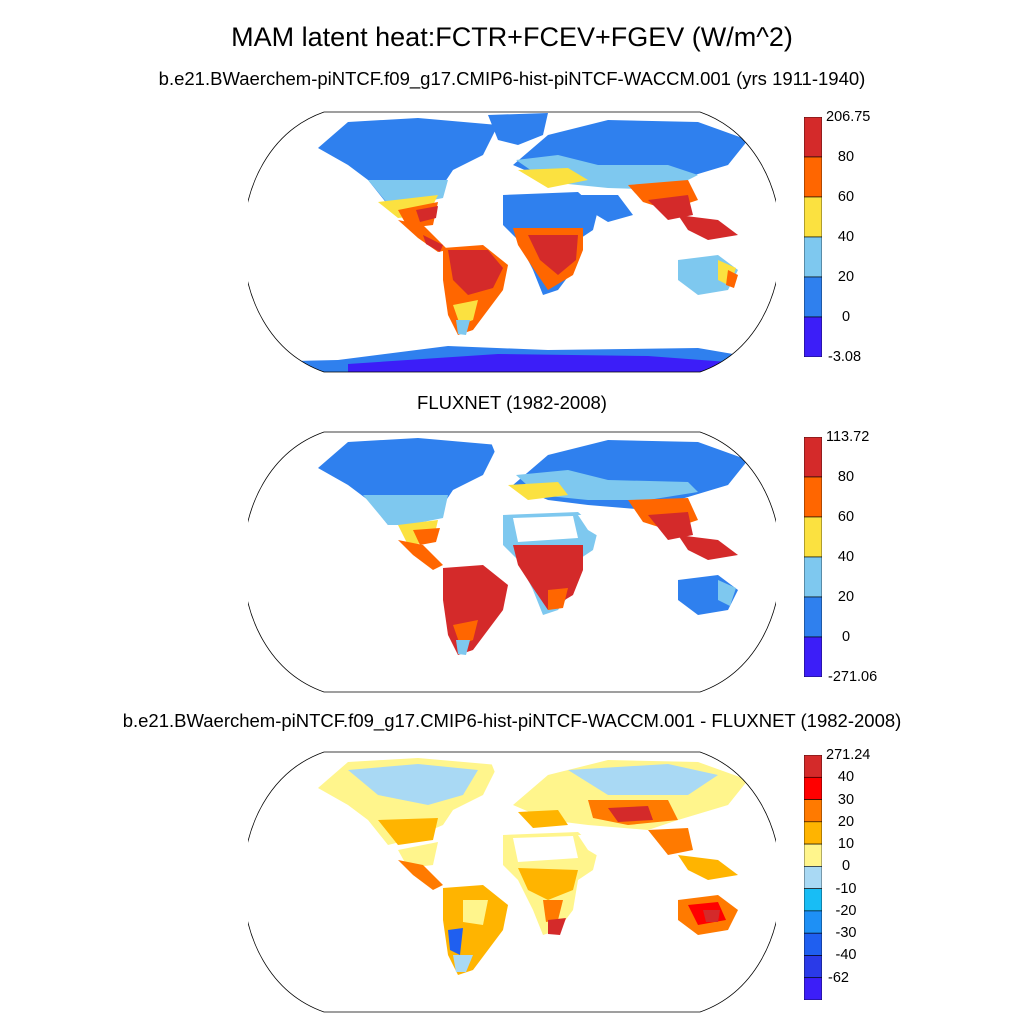 This screenshot has height=1024, width=1024. I want to click on figure-title: MAM latent heat:FCTR+FCEV+FGEV (W/m^2), so click(512, 37).